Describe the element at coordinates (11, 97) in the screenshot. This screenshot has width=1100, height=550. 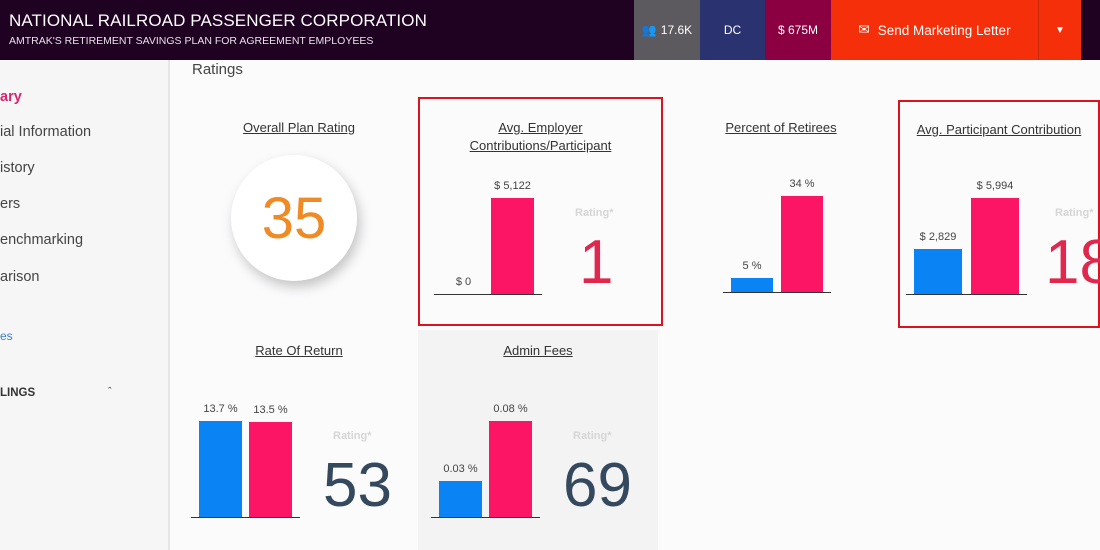
I see `sidebar-item-summary: ary` at that location.